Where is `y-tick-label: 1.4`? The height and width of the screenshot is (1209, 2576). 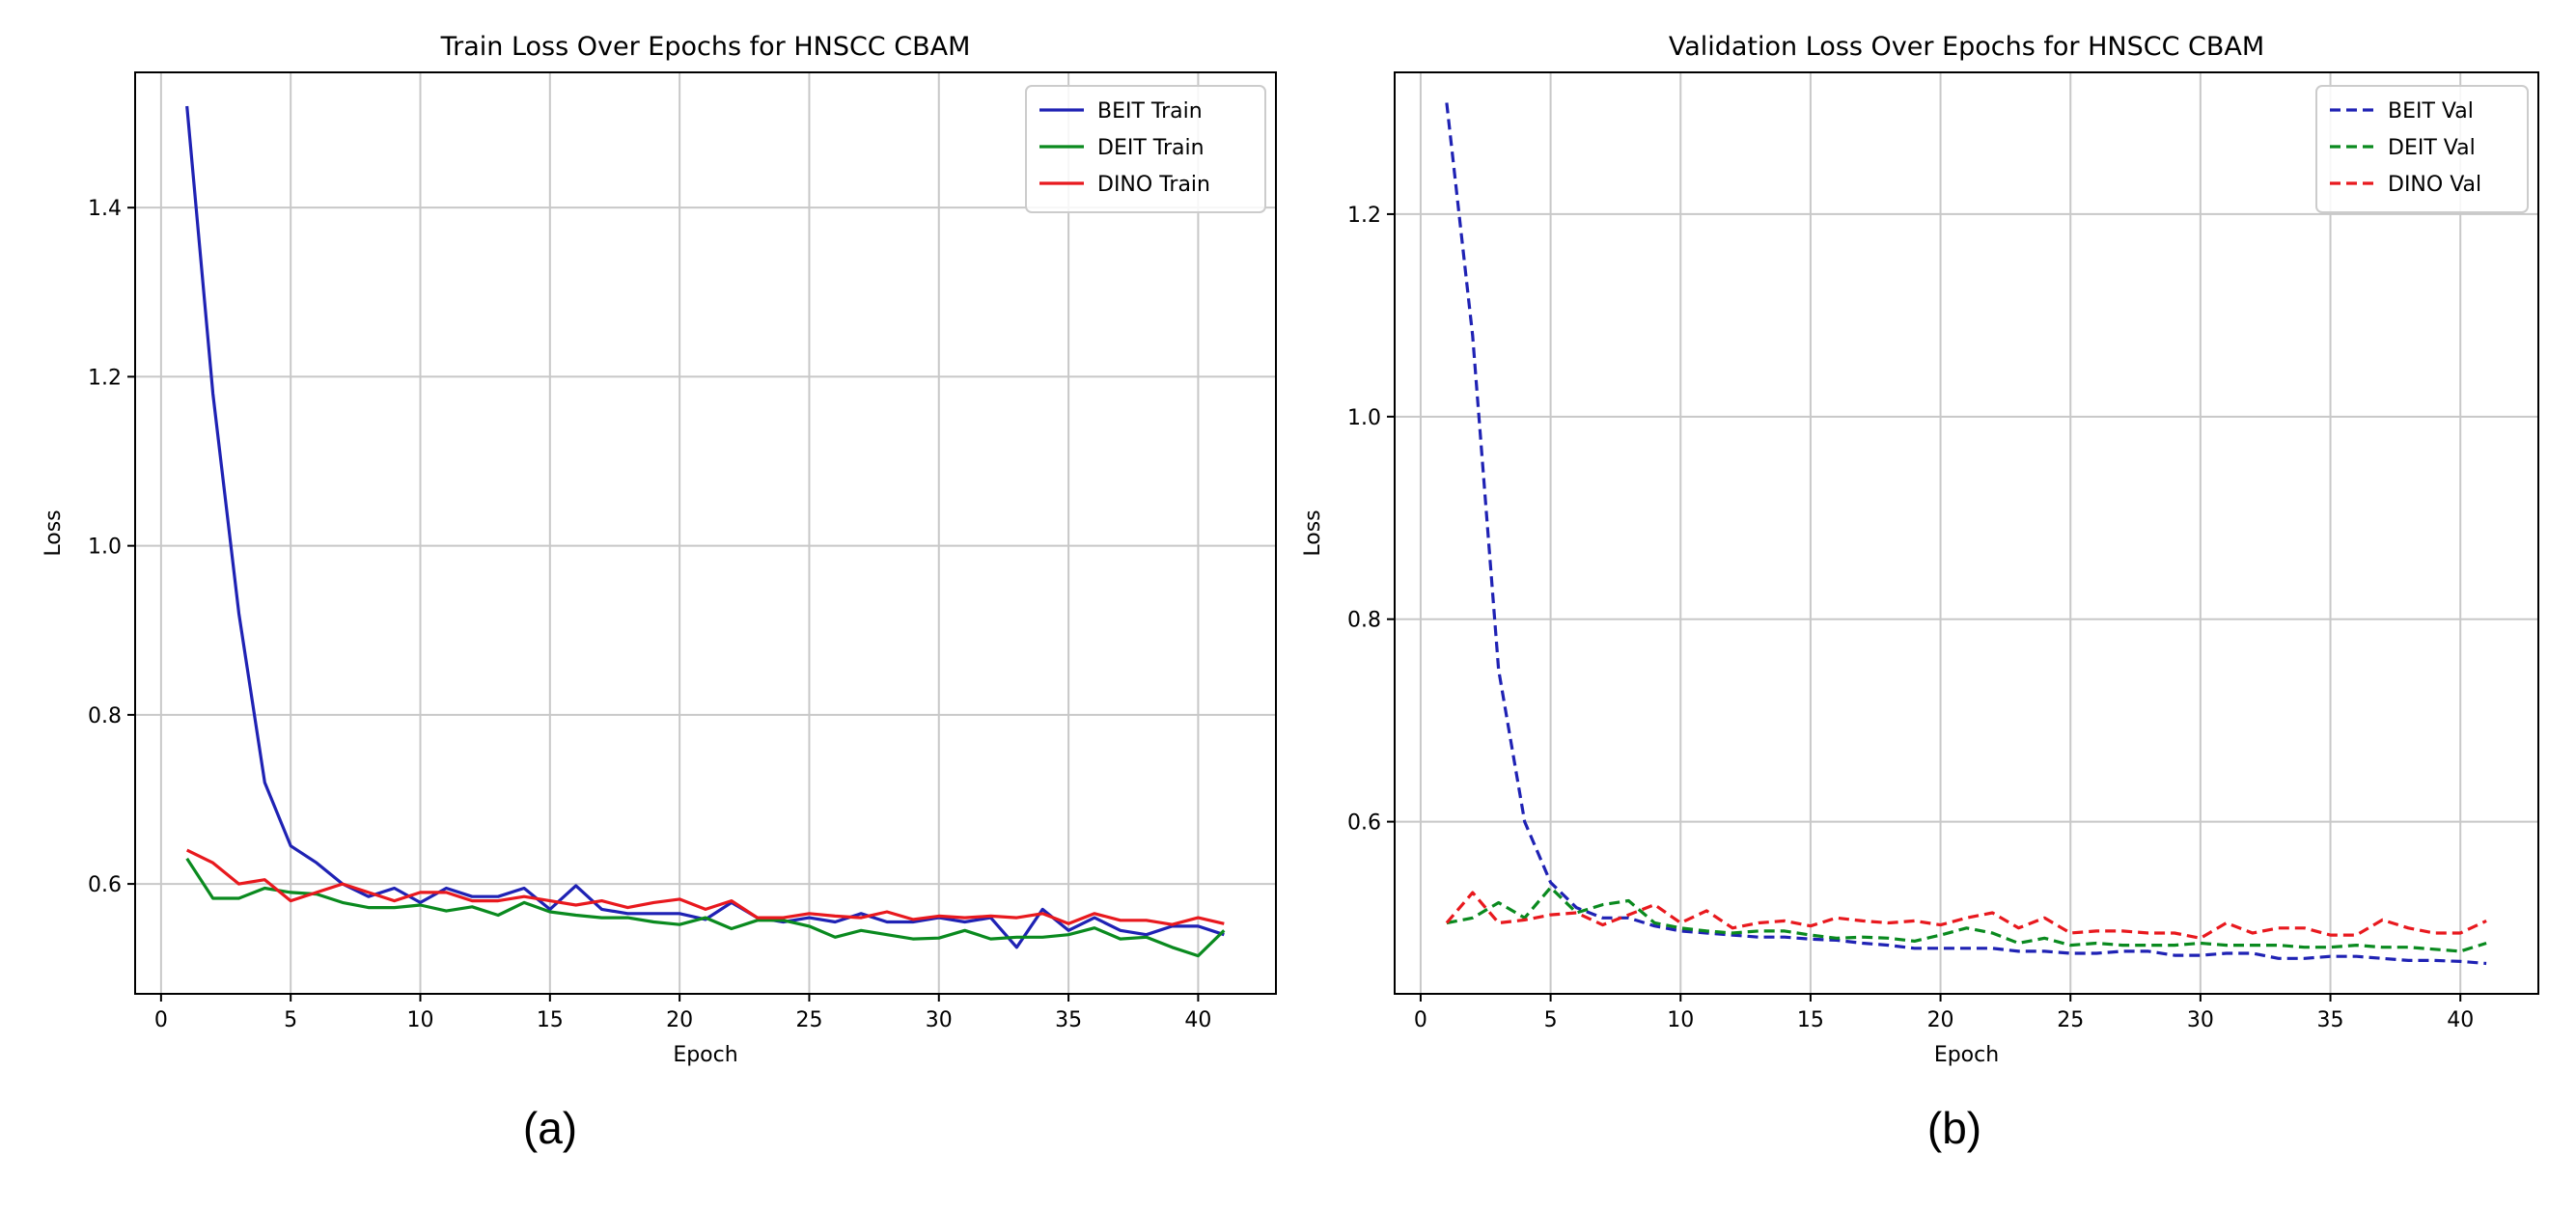 y-tick-label: 1.4 is located at coordinates (105, 209).